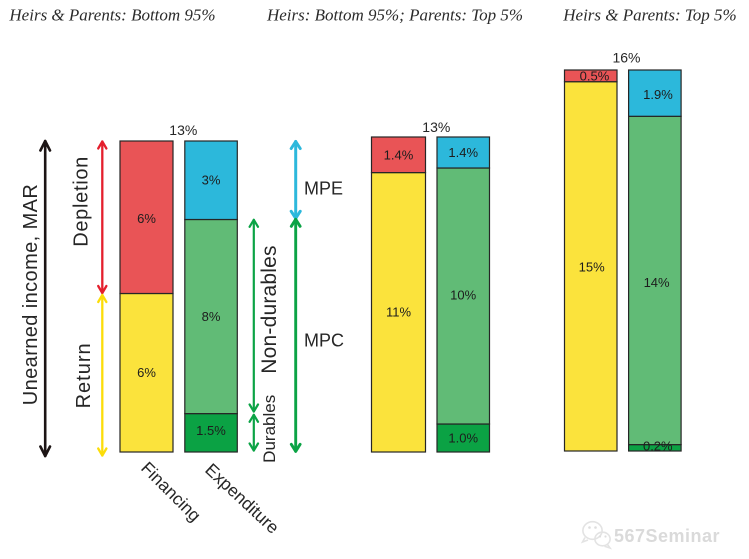  Describe the element at coordinates (81, 201) in the screenshot. I see `svg-text: Depletion` at that location.